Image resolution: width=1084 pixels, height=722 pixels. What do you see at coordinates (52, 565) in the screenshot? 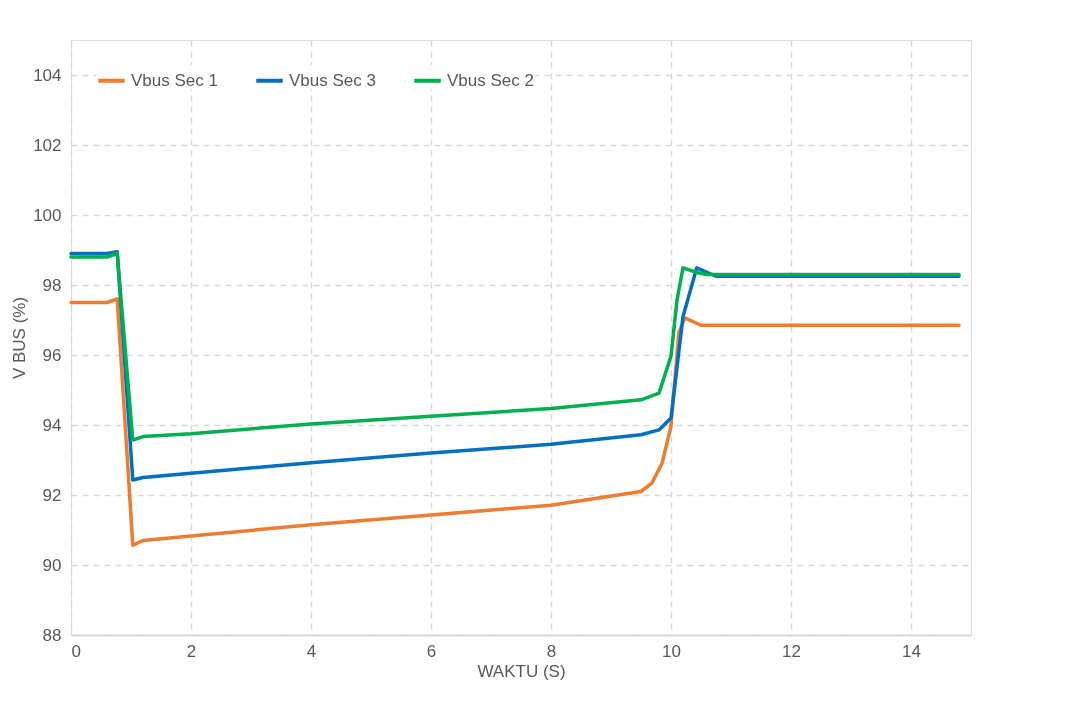
I see `y-tick-label: 90` at bounding box center [52, 565].